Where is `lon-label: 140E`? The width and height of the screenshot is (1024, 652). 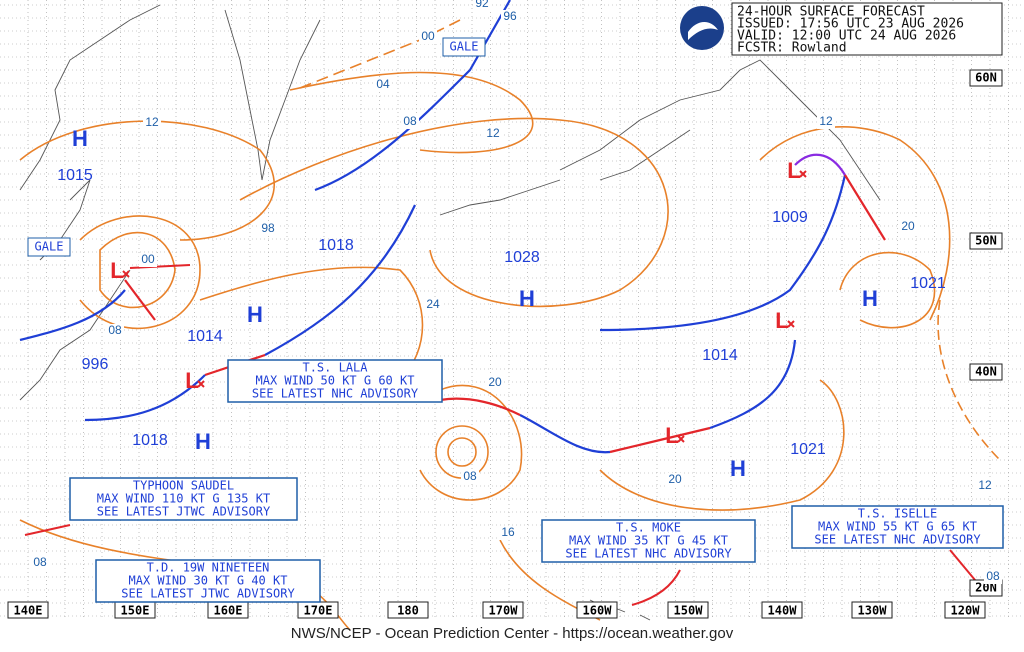 lon-label: 140E is located at coordinates (28, 611).